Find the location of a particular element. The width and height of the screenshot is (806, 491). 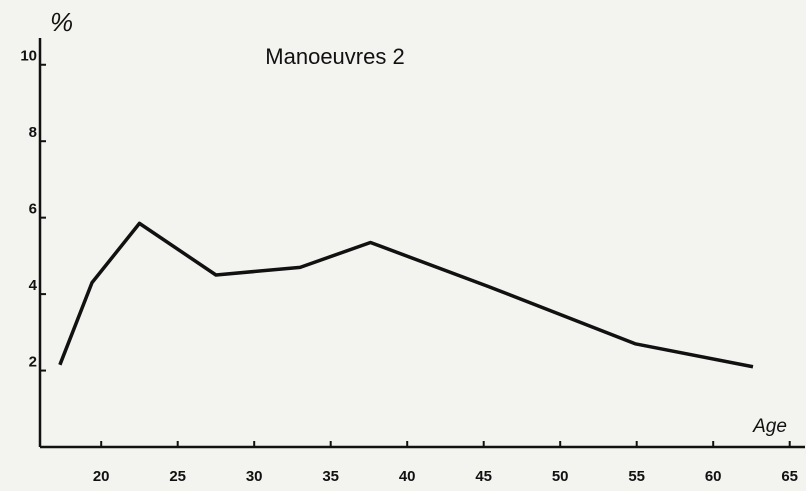

x-tick-label: 50 is located at coordinates (560, 476).